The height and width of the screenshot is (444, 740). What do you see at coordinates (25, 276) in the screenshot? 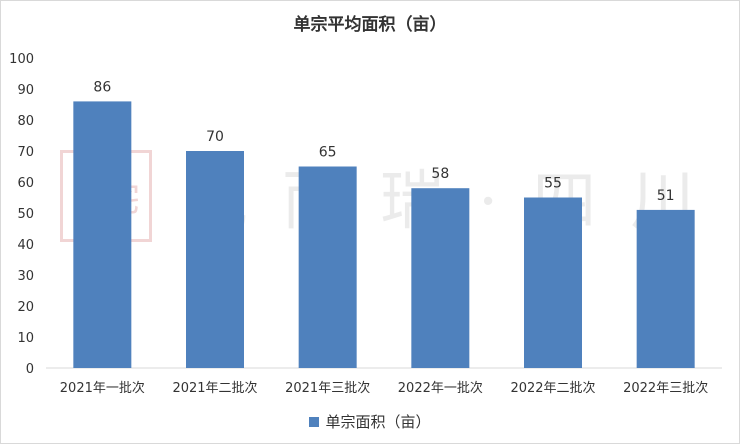
I see `y-tick-label: 30` at bounding box center [25, 276].